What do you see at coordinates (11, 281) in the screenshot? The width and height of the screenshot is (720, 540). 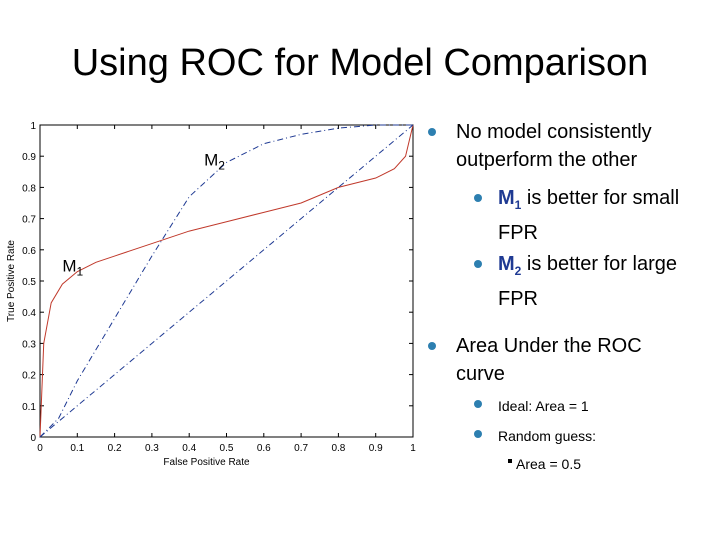 I see `y-axis-label: True Positive Rate` at bounding box center [11, 281].